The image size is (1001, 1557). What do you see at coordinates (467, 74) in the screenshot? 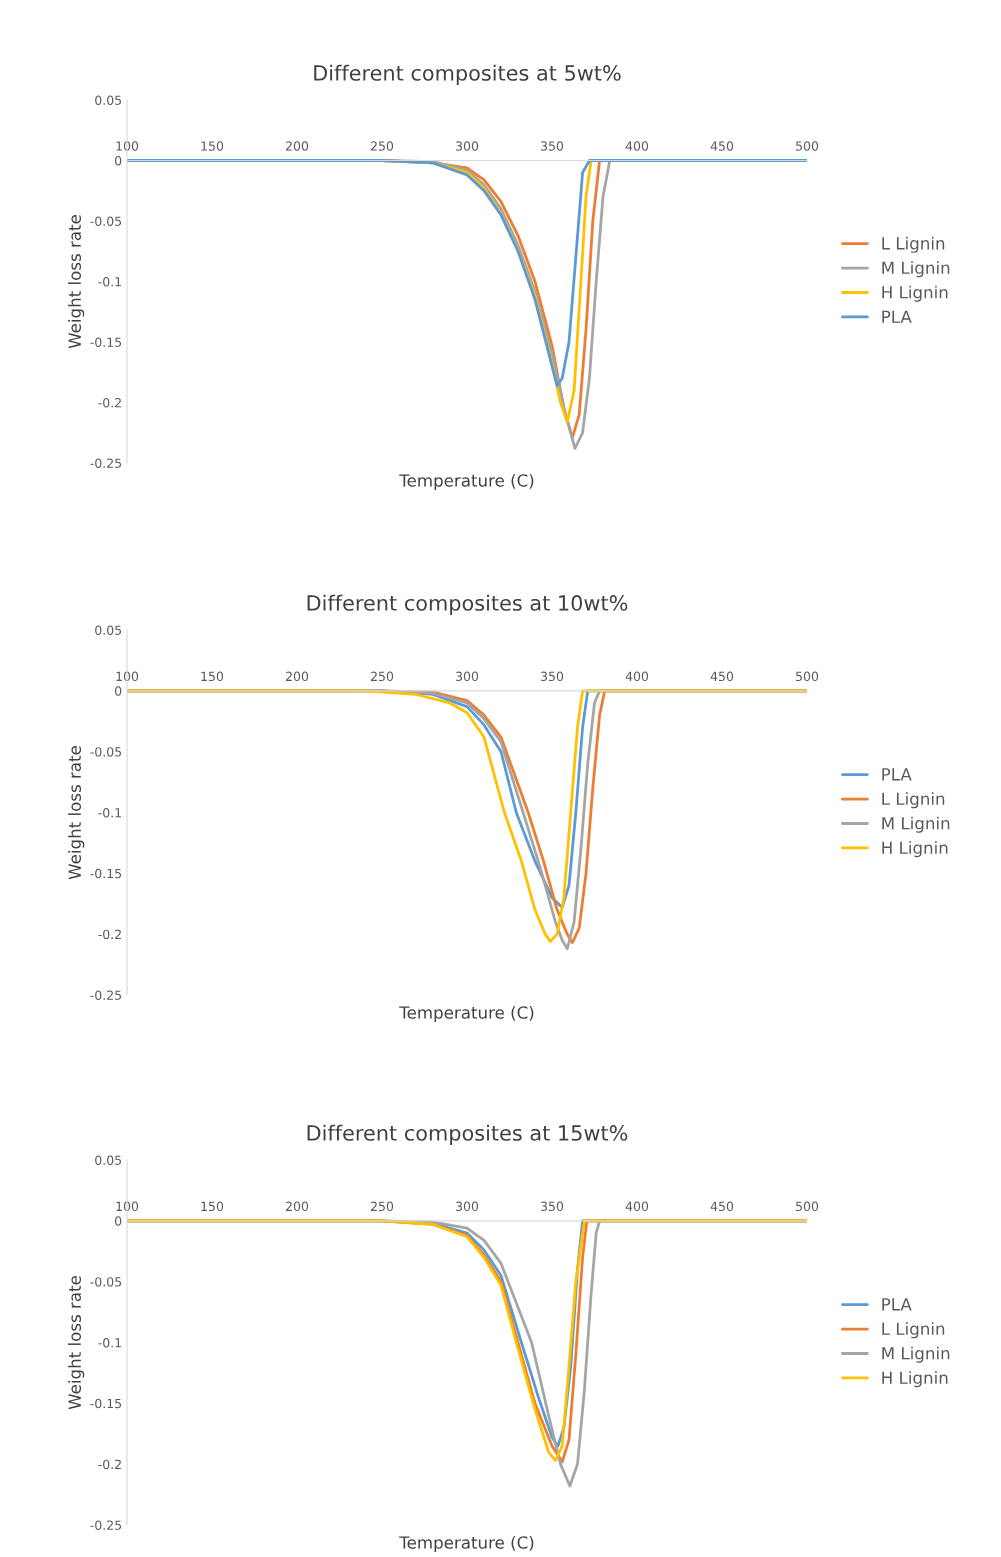
I see `chart-title: Different composites at 5wt%` at bounding box center [467, 74].